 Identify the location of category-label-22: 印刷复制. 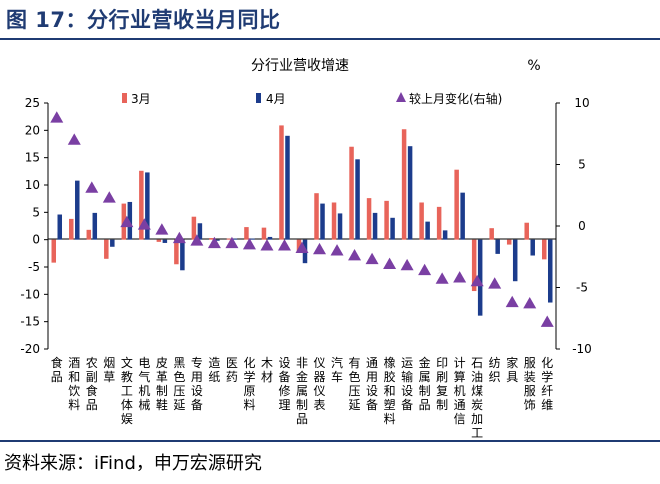
(442, 384).